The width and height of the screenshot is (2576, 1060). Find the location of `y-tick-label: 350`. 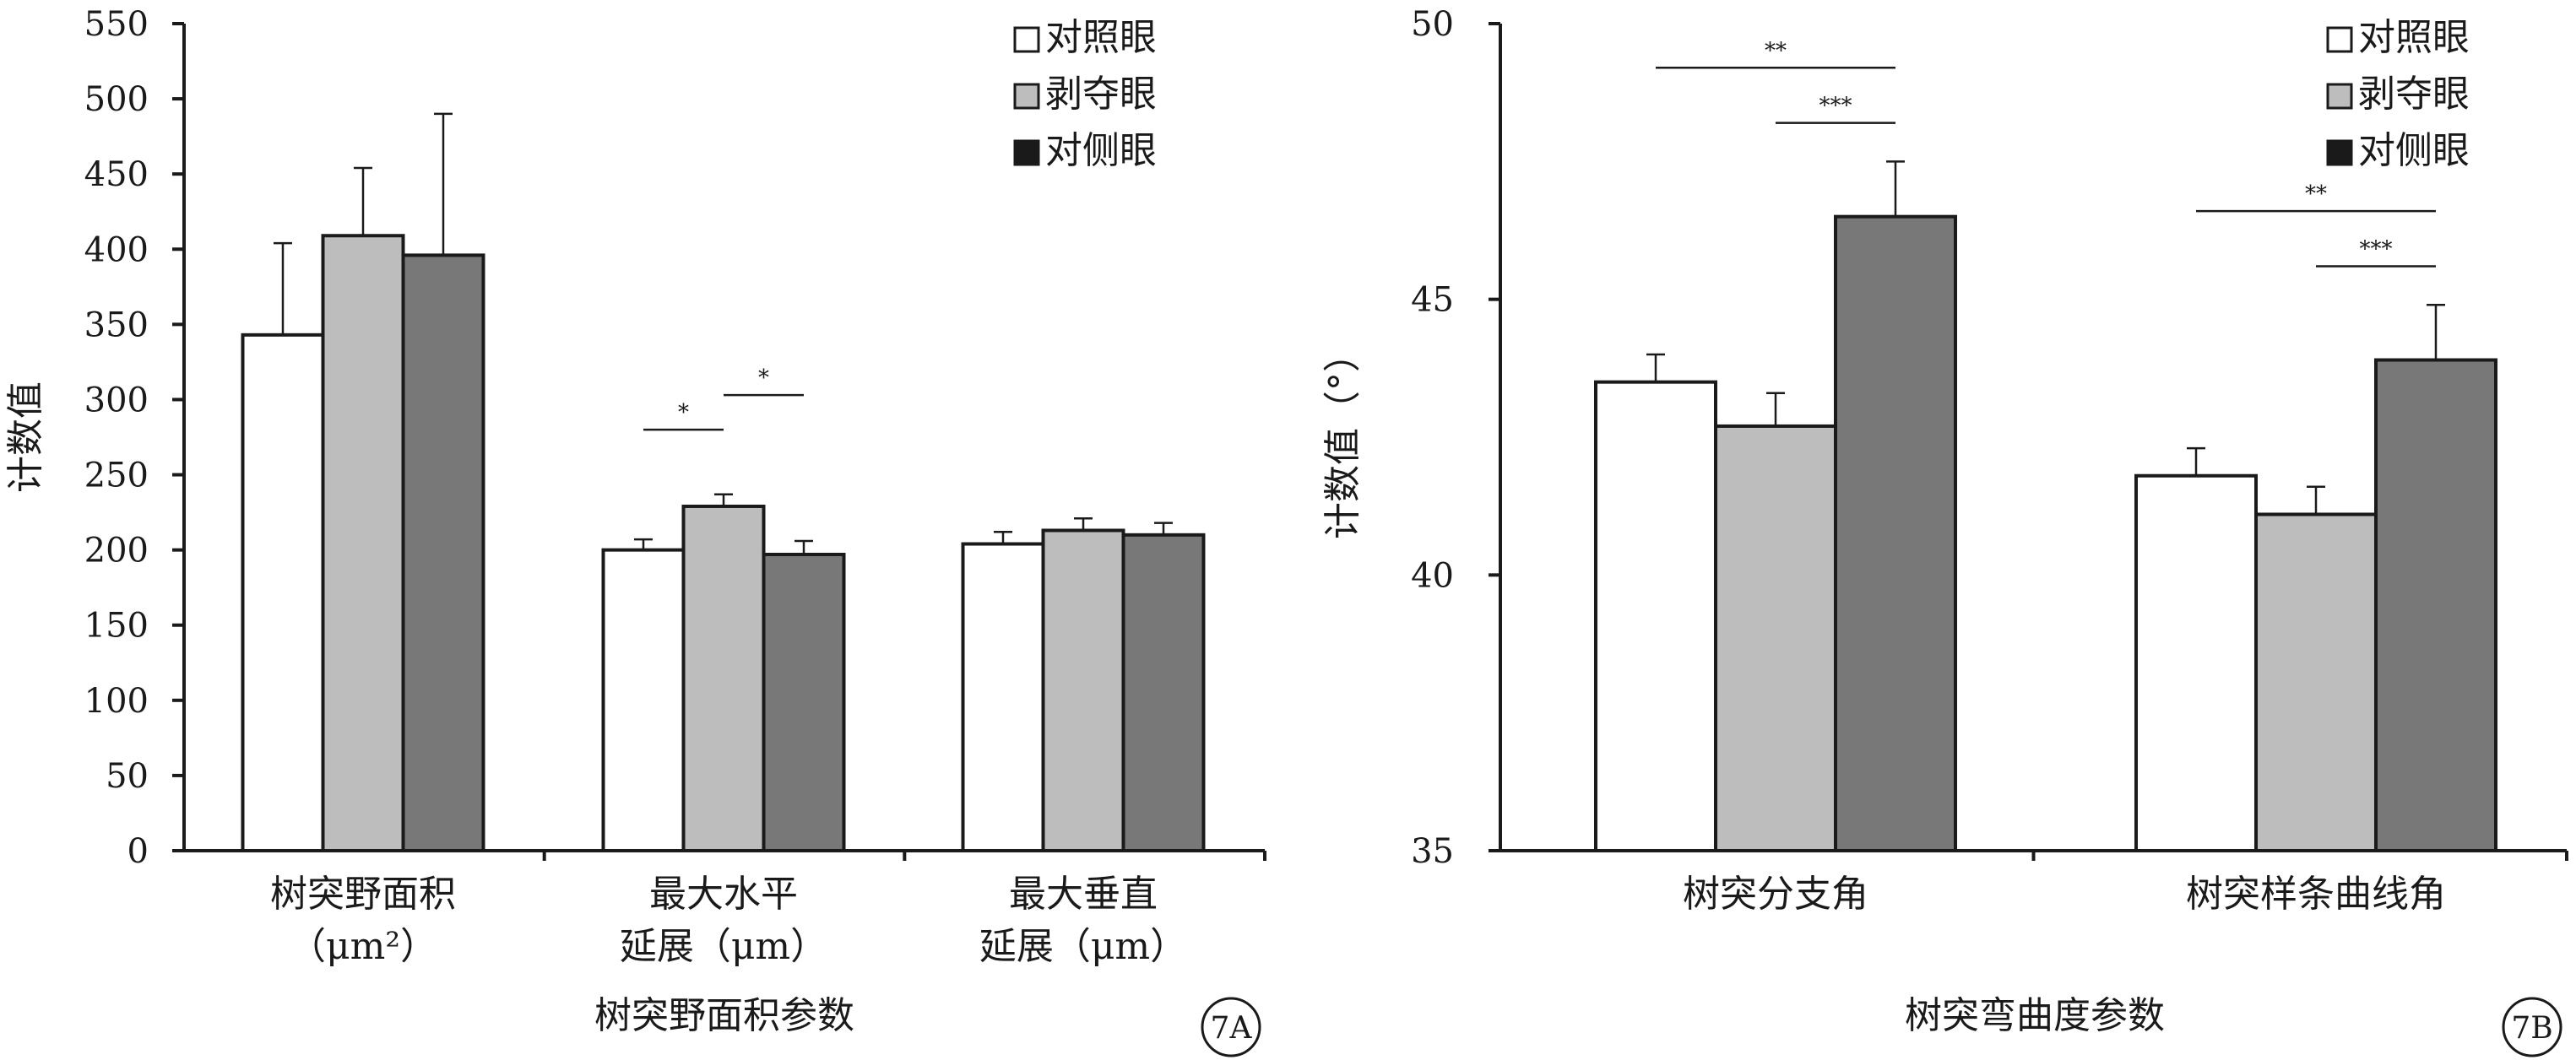

y-tick-label: 350 is located at coordinates (116, 325).